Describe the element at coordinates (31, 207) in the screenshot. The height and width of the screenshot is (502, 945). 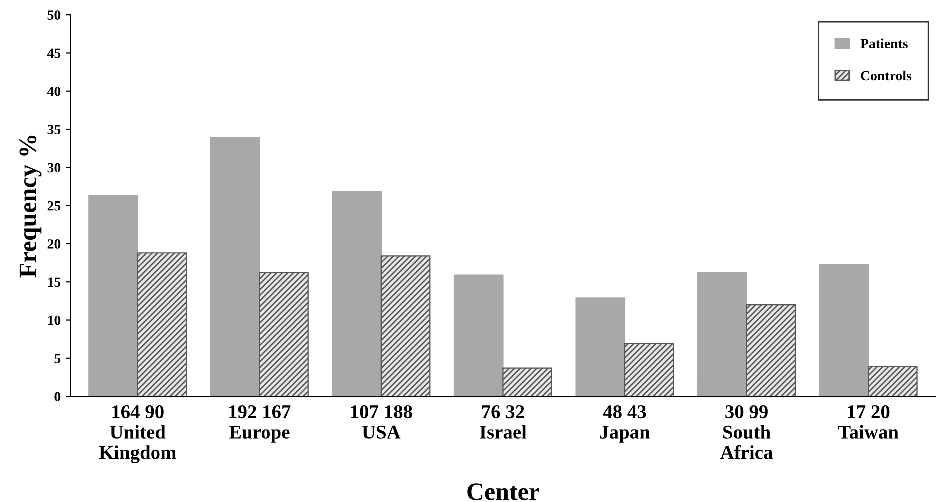
I see `y-axis-title: Frequency %` at that location.